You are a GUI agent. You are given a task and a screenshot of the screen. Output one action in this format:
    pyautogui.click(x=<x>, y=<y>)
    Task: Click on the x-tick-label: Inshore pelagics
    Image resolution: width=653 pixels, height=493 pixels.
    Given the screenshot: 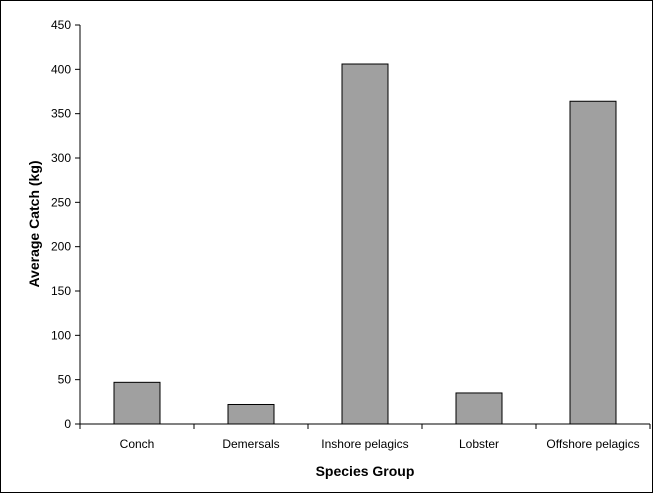 What is the action you would take?
    pyautogui.click(x=364, y=444)
    